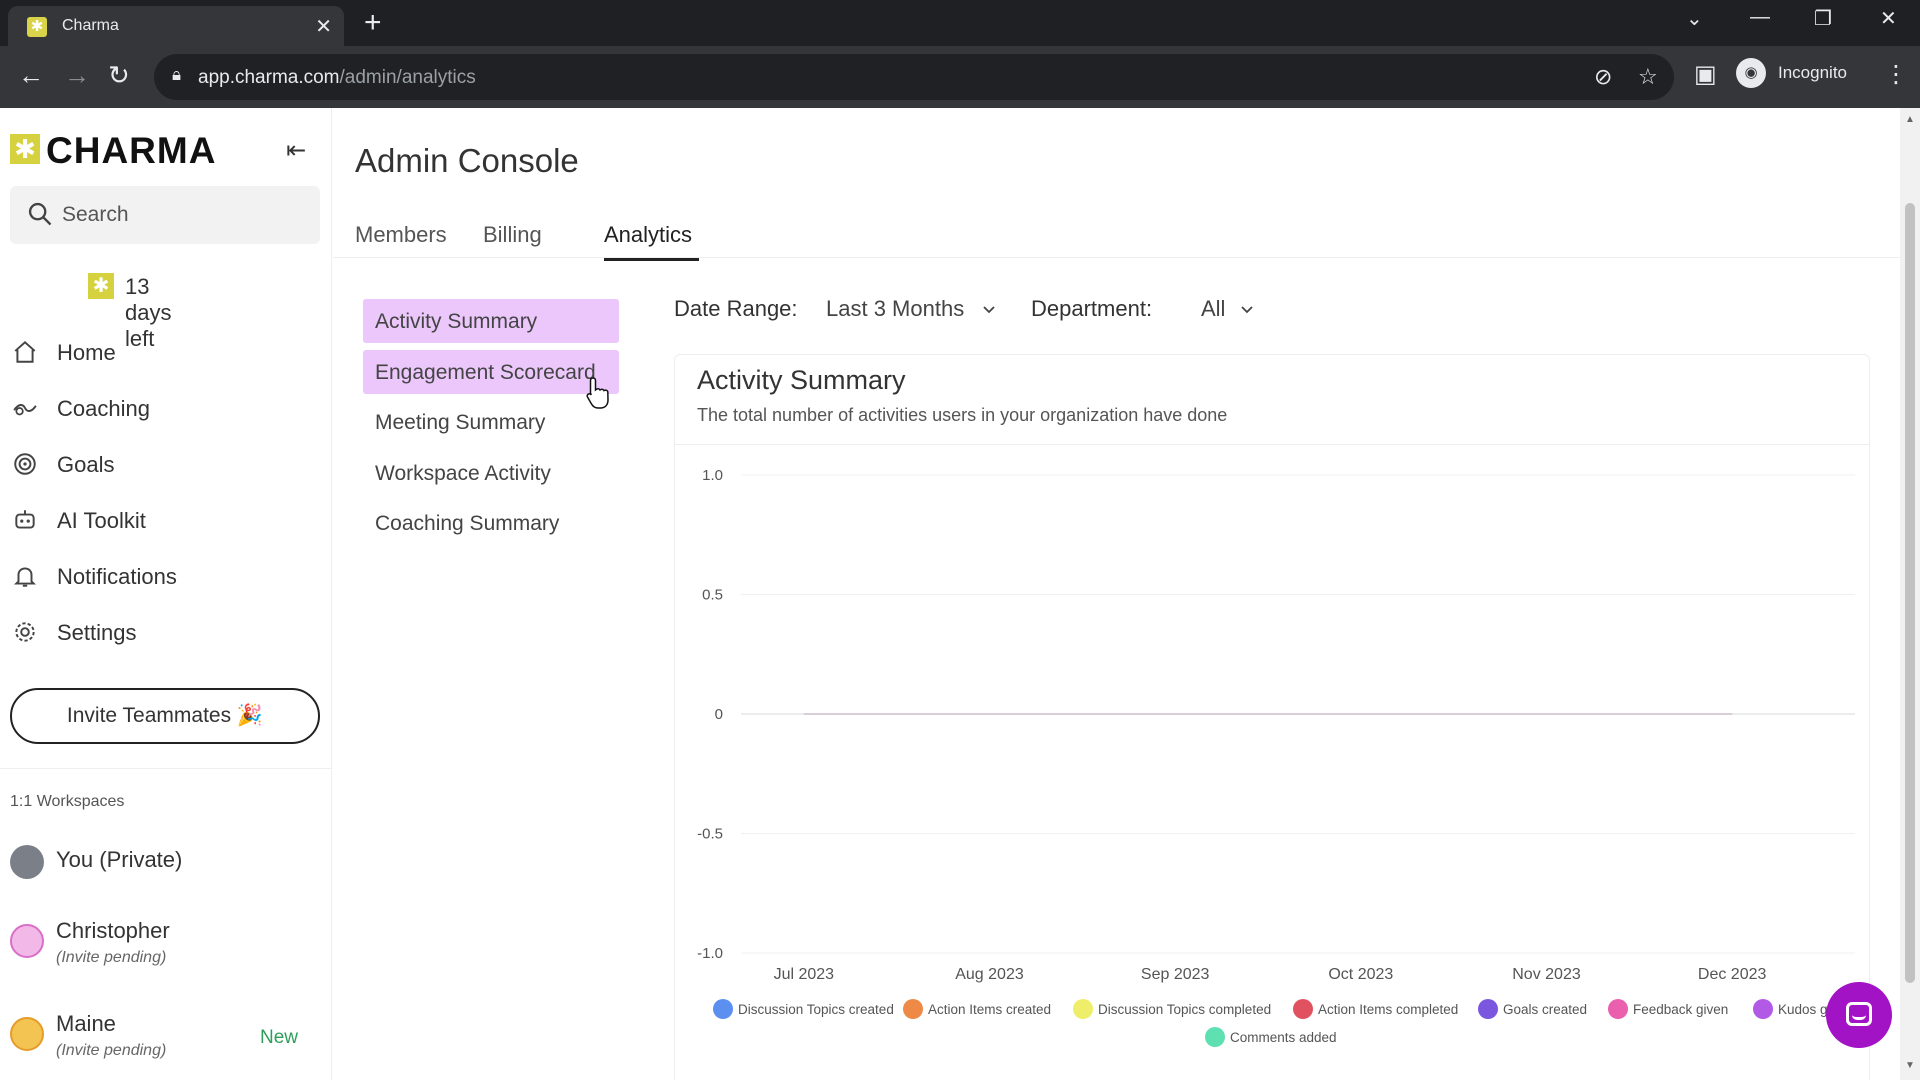 This screenshot has height=1080, width=1920. What do you see at coordinates (86, 464) in the screenshot?
I see `sidebar-item-label: Goals` at bounding box center [86, 464].